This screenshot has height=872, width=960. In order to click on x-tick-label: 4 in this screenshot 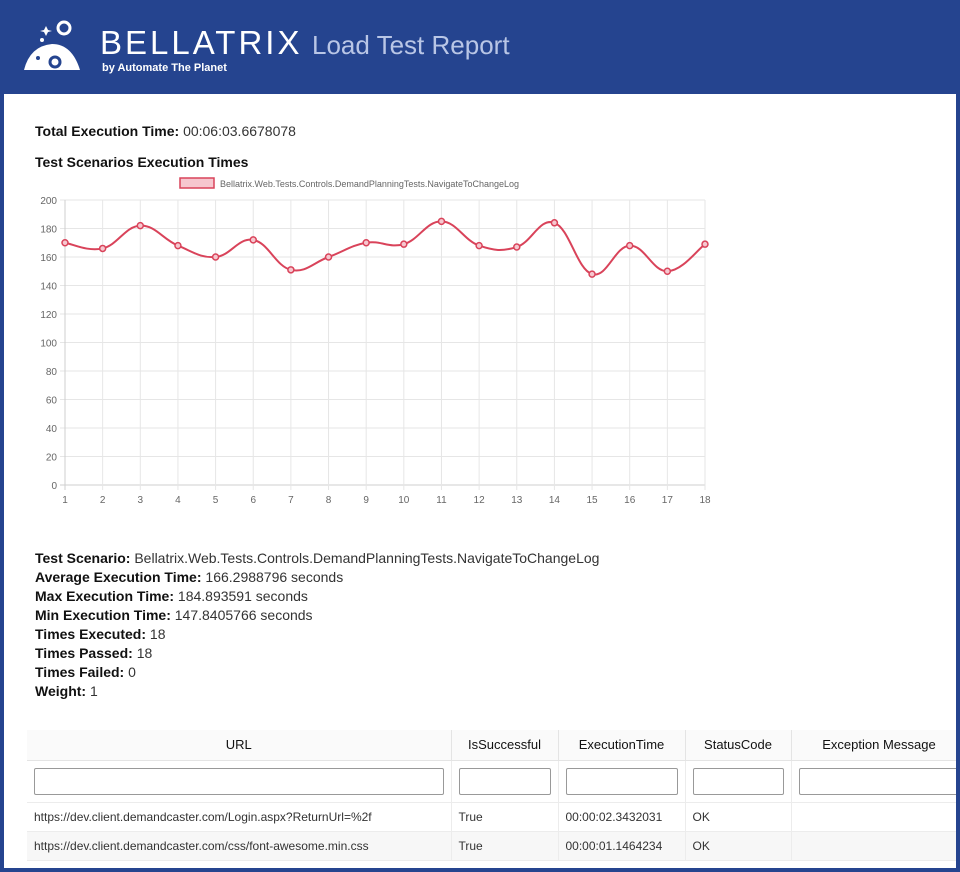, I will do `click(178, 500)`.